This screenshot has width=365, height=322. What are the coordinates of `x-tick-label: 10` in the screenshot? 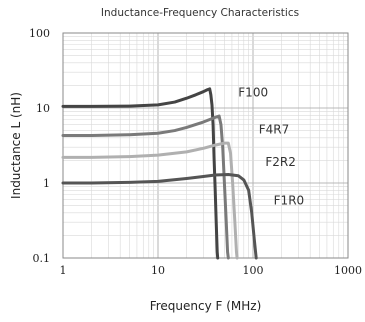 It's located at (158, 270).